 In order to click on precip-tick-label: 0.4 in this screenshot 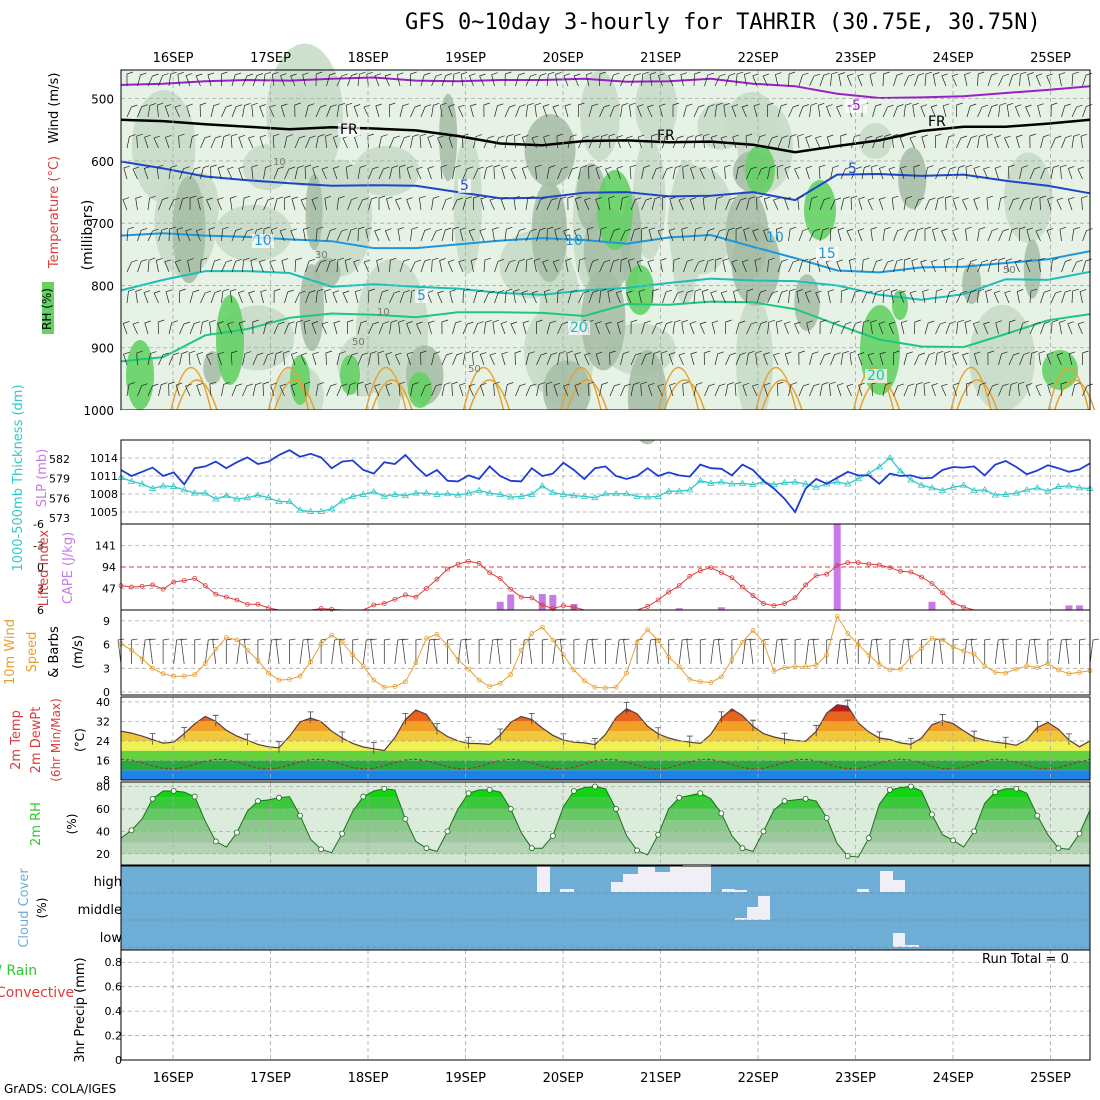, I will do `click(114, 1011)`.